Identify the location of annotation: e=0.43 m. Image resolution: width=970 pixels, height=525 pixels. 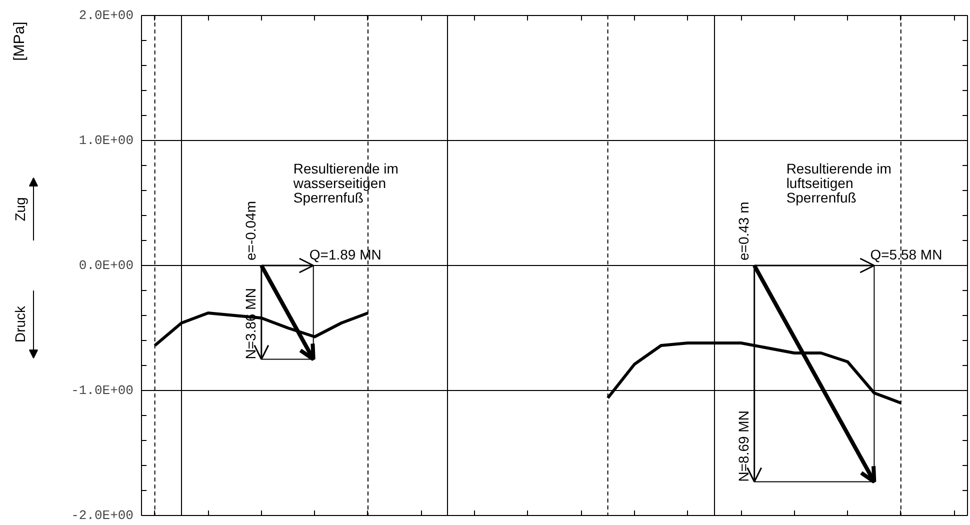
(743, 231).